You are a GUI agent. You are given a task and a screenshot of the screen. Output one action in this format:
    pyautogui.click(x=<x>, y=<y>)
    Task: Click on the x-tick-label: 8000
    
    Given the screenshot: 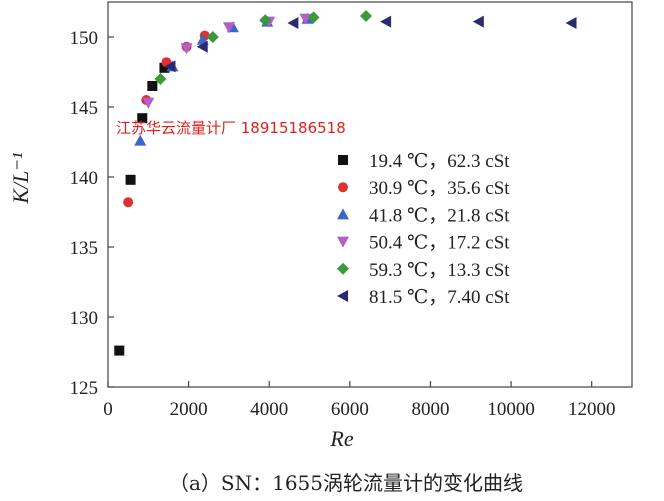 What is the action you would take?
    pyautogui.click(x=430, y=409)
    